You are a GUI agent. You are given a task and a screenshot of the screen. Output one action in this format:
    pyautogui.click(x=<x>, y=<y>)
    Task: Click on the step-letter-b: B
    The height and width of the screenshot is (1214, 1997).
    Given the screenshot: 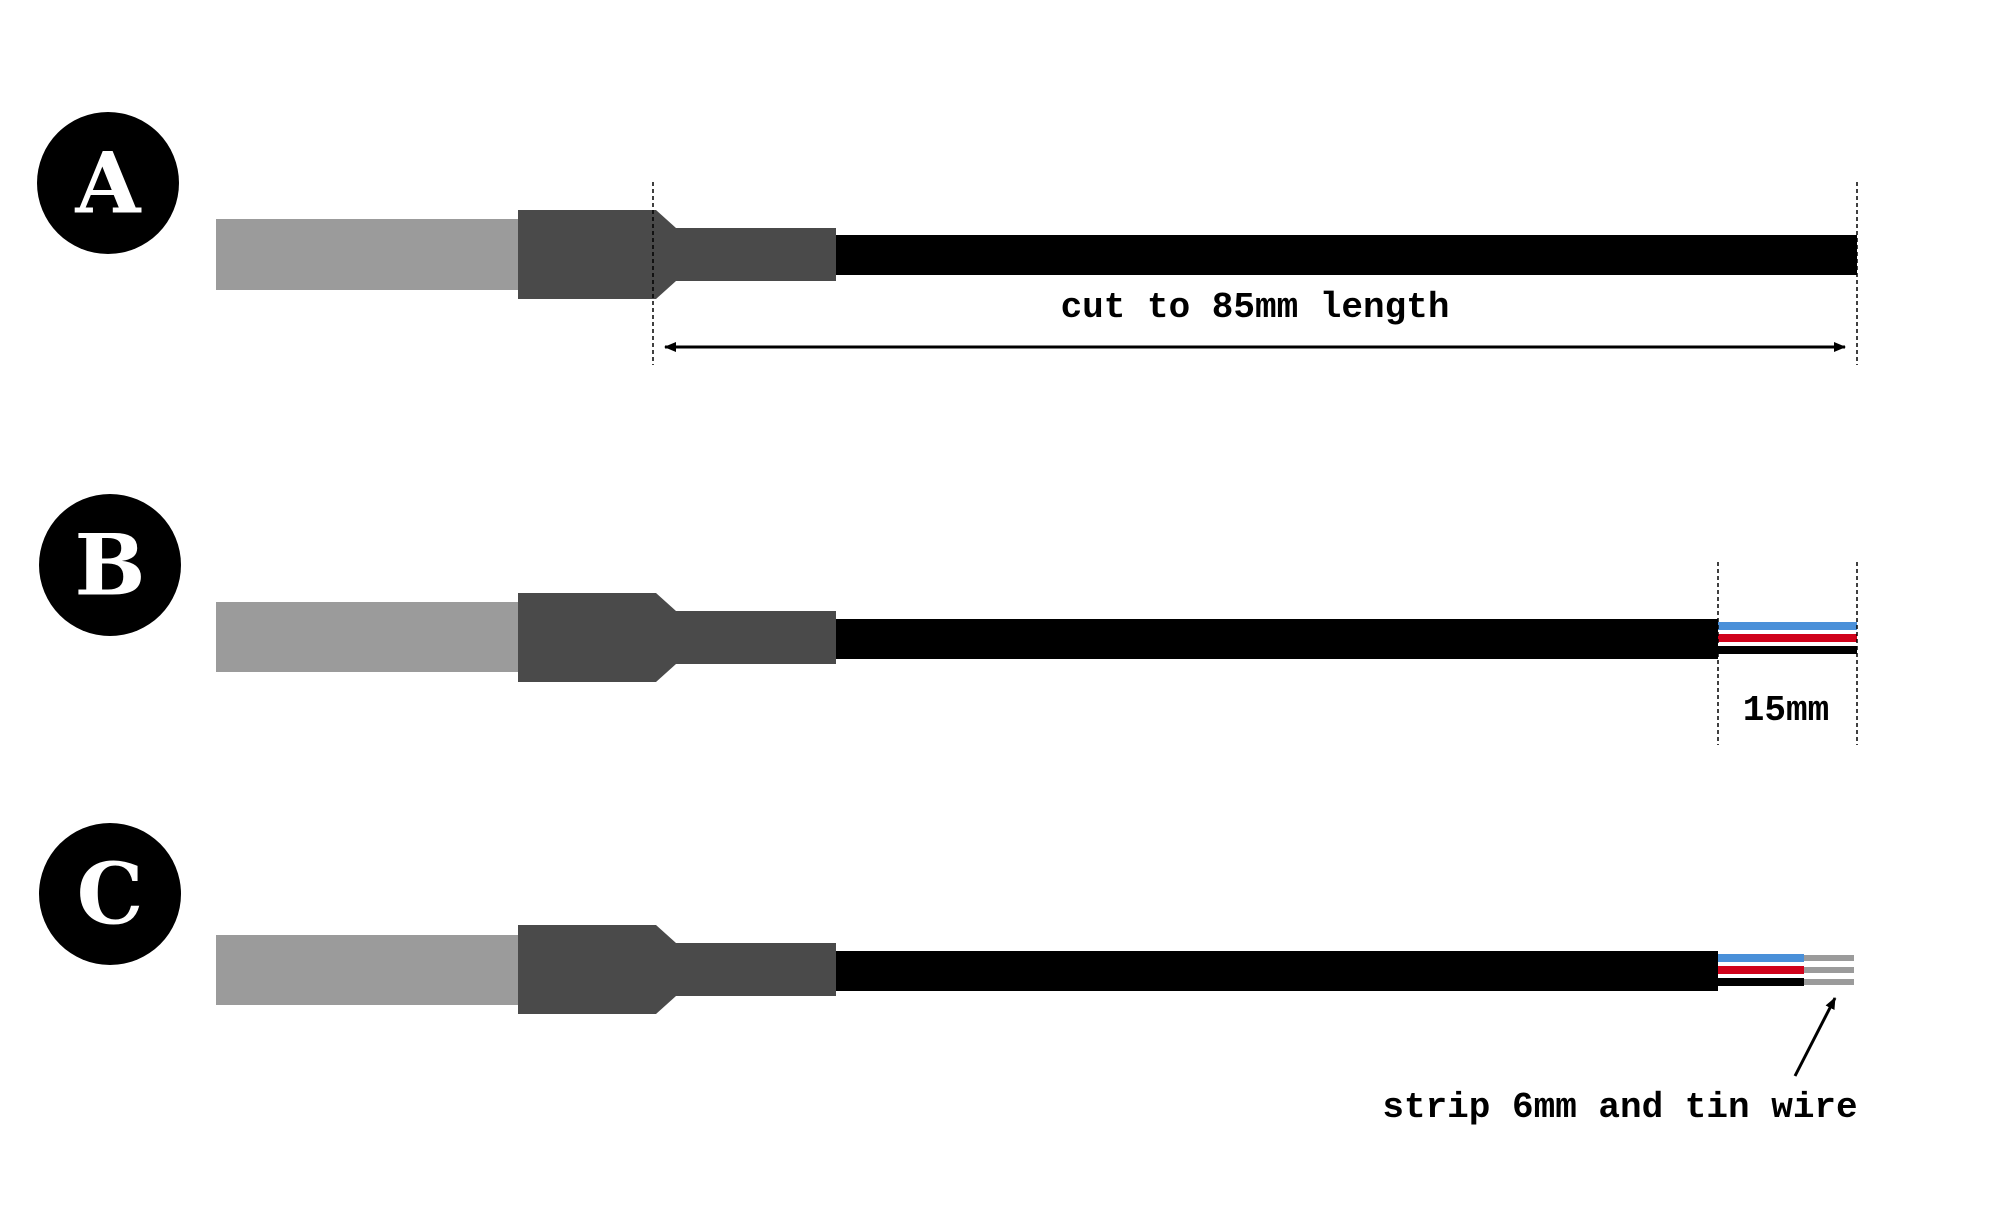 What is the action you would take?
    pyautogui.click(x=110, y=565)
    